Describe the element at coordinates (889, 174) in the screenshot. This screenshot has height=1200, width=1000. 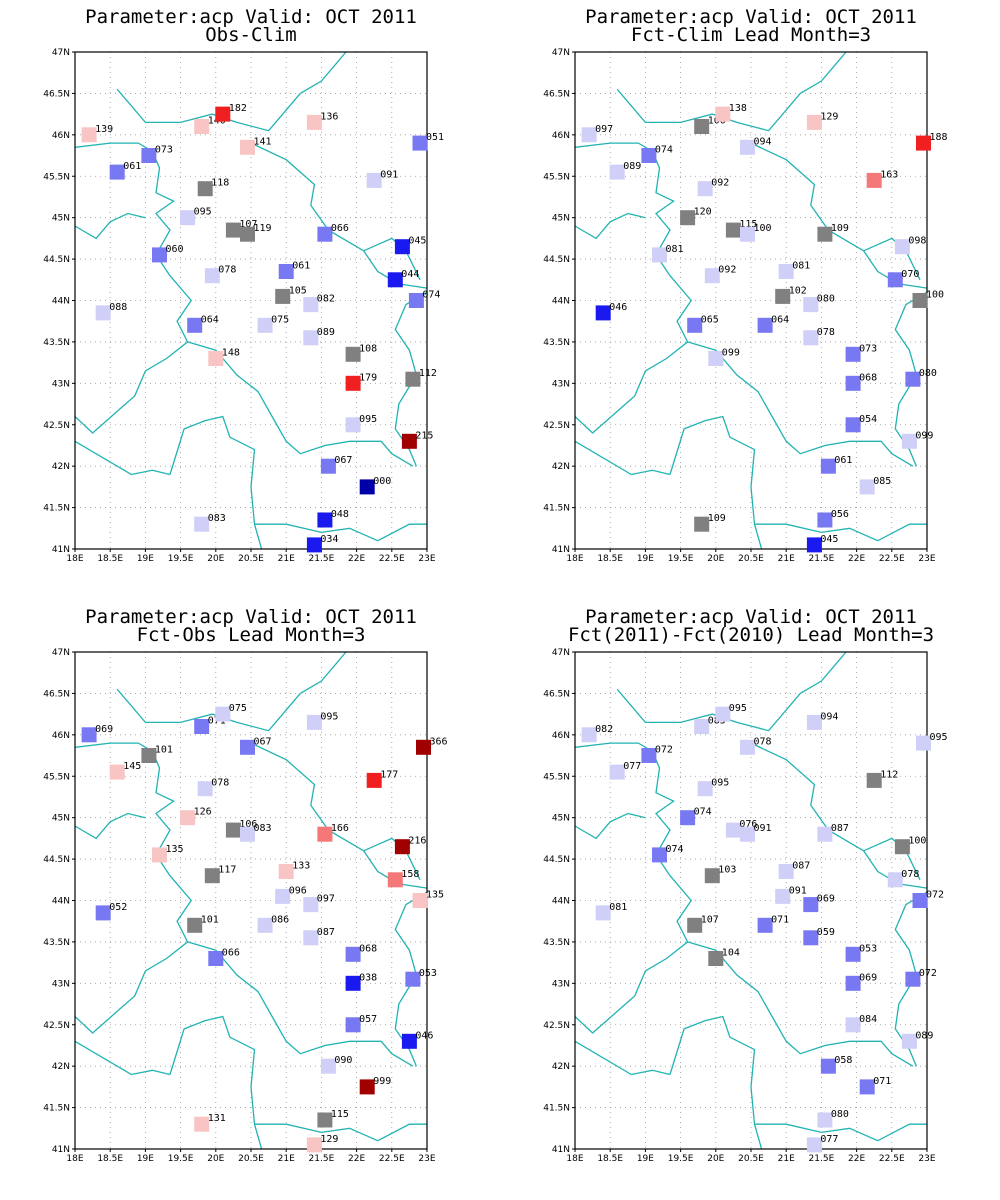
I see `station-value-label: 163` at that location.